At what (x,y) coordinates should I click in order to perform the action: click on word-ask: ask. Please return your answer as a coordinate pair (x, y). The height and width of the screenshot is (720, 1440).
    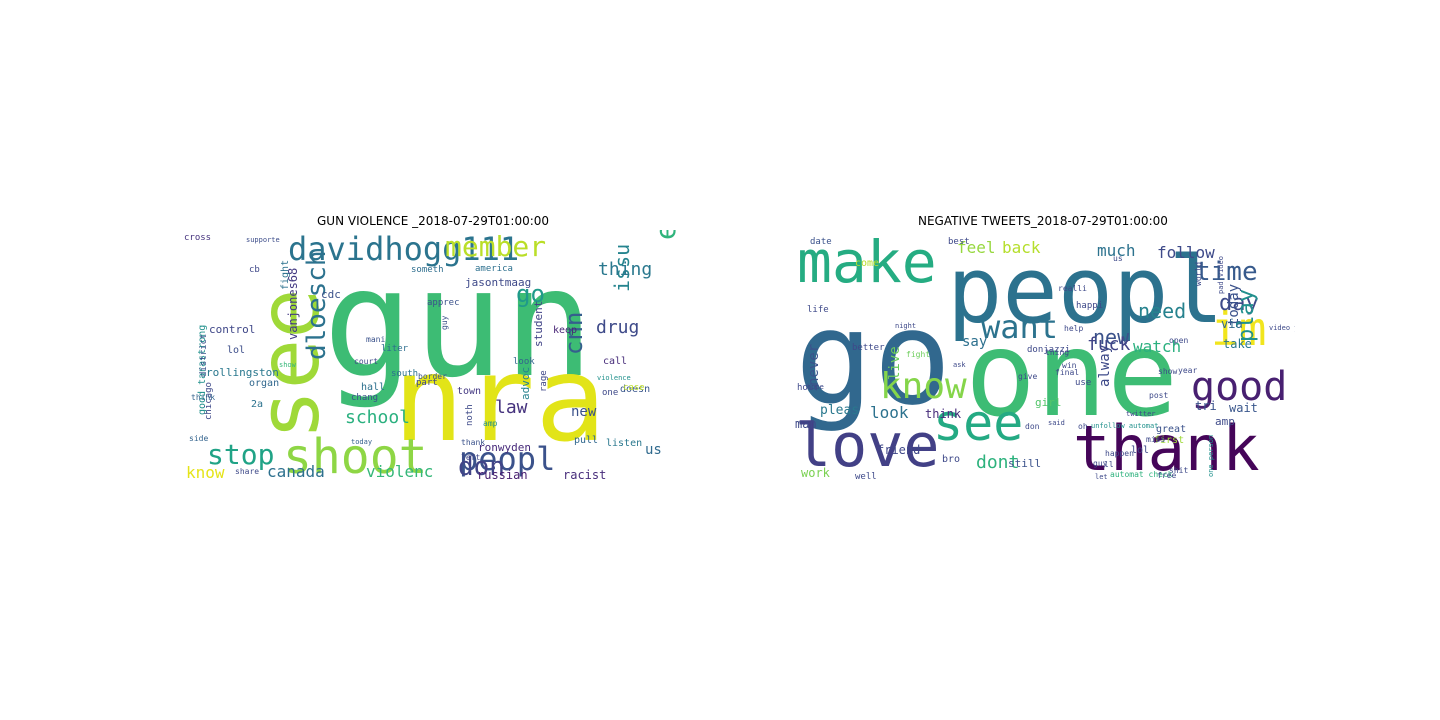
    Looking at the image, I should click on (959, 365).